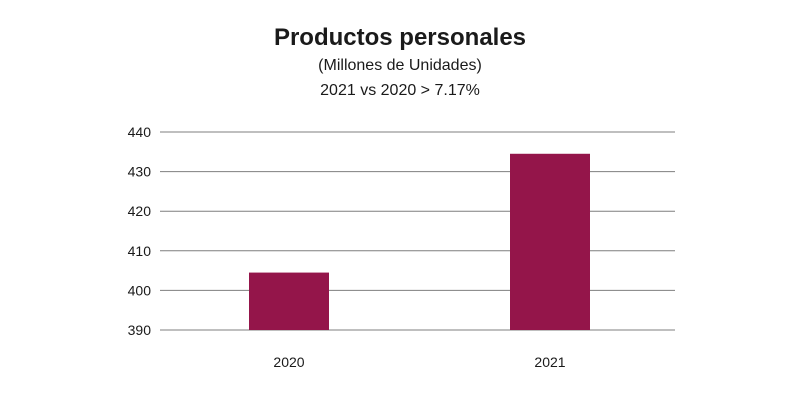 The width and height of the screenshot is (800, 407). I want to click on y-tick-label: 410, so click(140, 251).